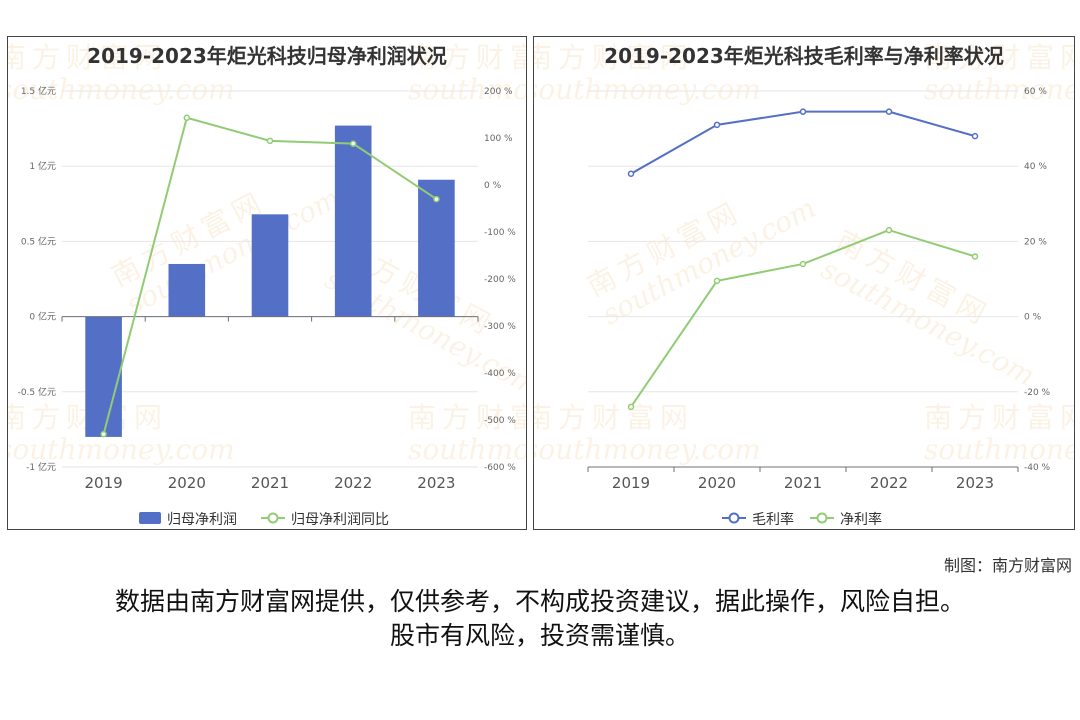  I want to click on y-left-tick-label: 1 亿元, so click(42, 166).